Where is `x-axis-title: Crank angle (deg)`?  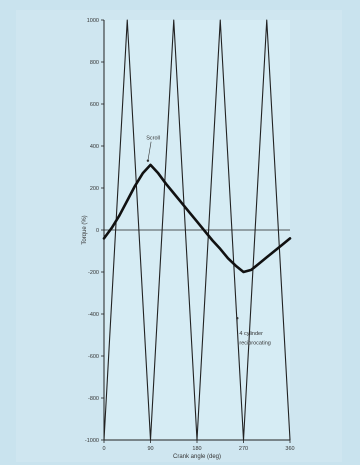
x-axis-title: Crank angle (deg) is located at coordinates (197, 457).